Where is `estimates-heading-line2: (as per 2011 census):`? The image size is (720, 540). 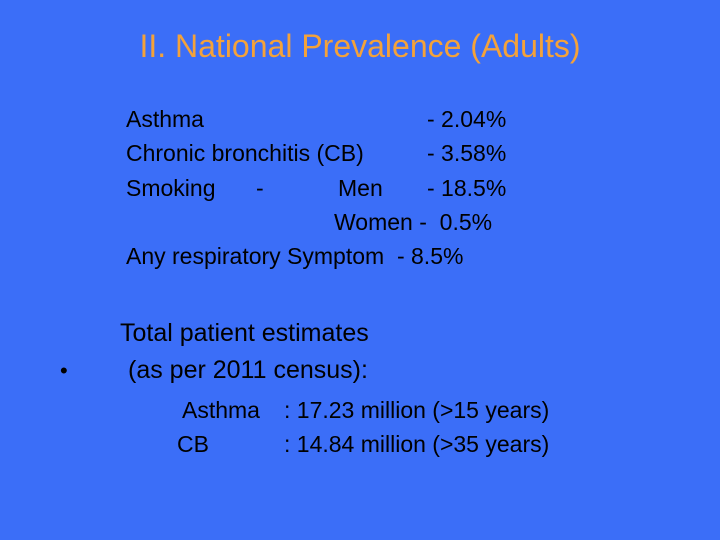
estimates-heading-line2: (as per 2011 census): is located at coordinates (248, 370).